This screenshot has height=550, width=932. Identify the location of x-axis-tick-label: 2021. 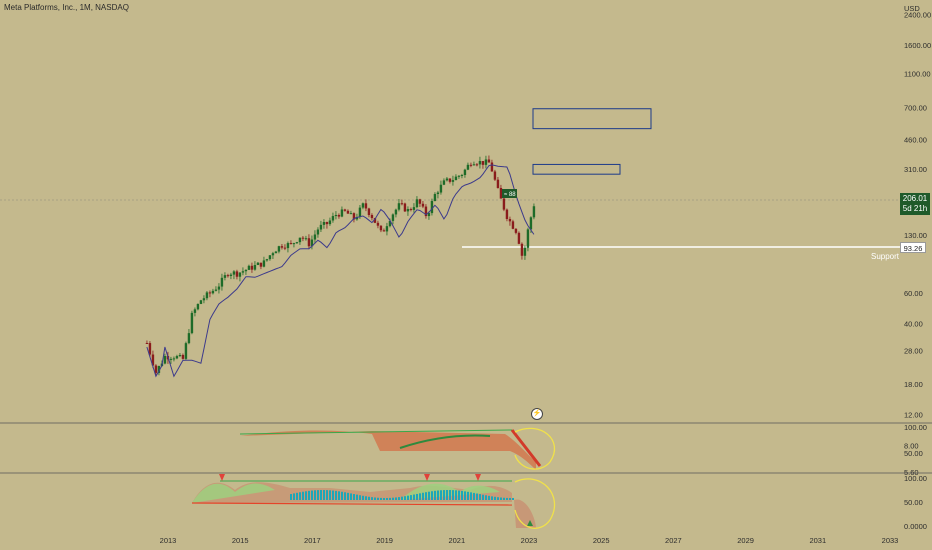
(456, 540).